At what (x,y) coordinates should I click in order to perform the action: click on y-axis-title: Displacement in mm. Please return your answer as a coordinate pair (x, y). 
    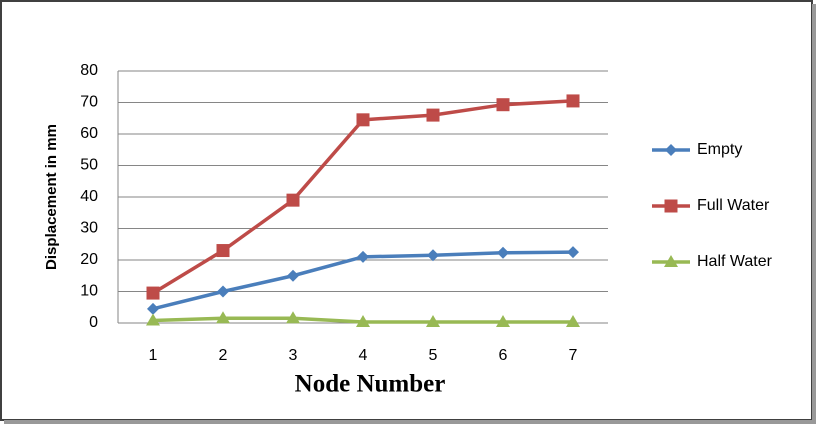
    Looking at the image, I should click on (51, 197).